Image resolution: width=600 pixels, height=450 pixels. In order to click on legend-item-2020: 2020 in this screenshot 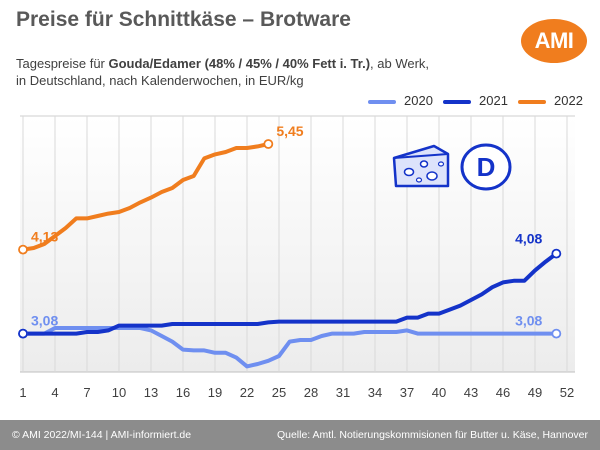, I will do `click(400, 100)`.